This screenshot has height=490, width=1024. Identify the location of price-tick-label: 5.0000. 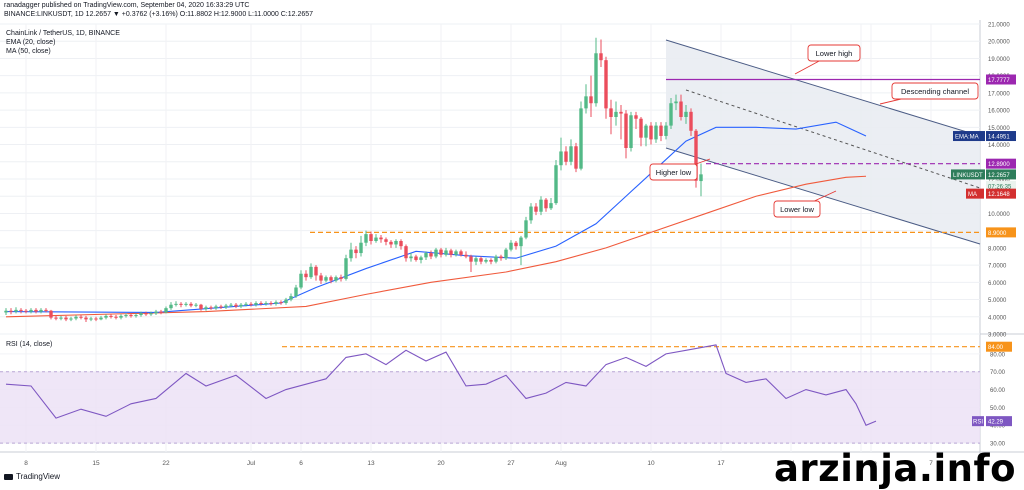
(997, 301).